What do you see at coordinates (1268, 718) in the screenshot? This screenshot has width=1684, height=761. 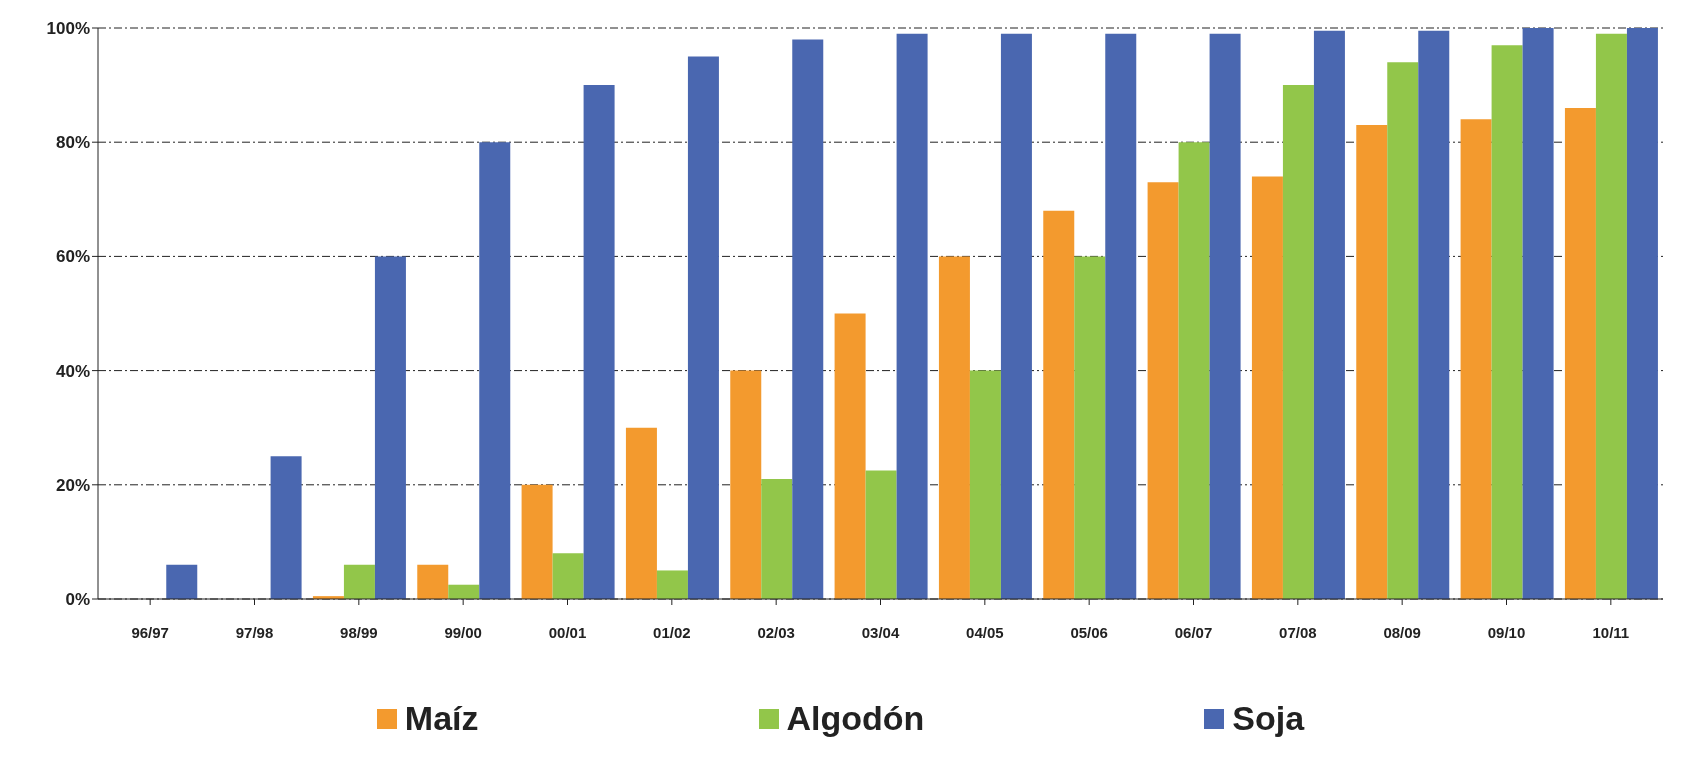 I see `legend-label: Soja` at bounding box center [1268, 718].